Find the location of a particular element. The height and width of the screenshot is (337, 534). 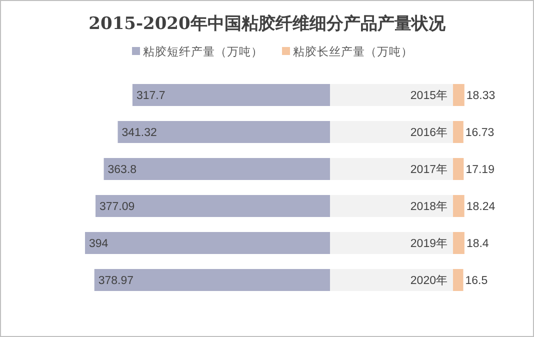

data-label: 16.73 is located at coordinates (479, 133).